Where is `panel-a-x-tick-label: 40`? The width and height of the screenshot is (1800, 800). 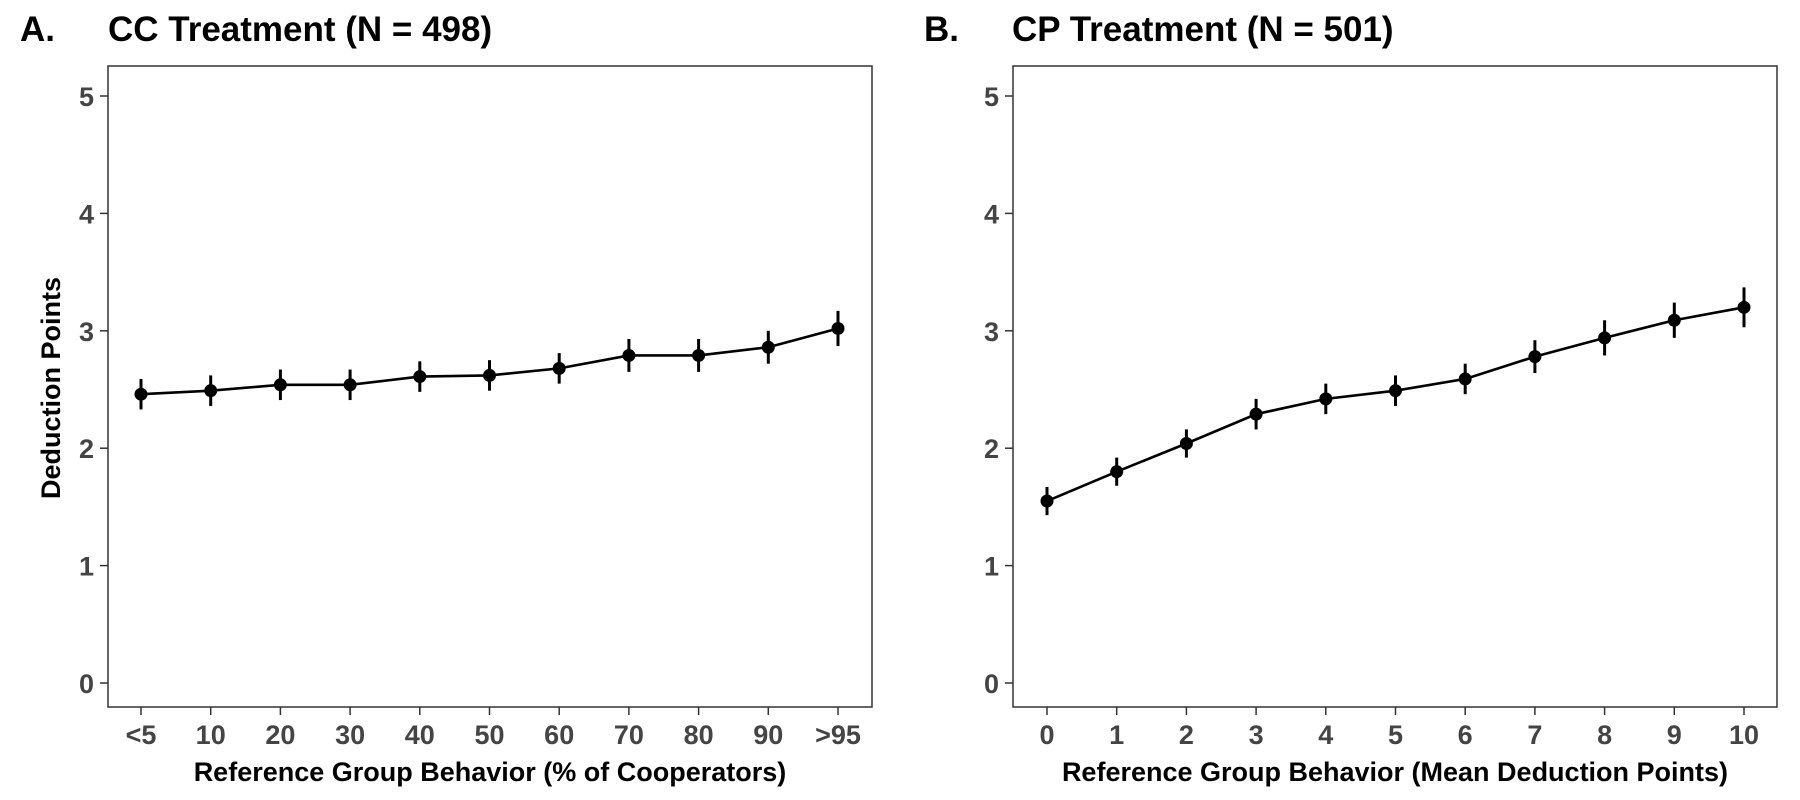 panel-a-x-tick-label: 40 is located at coordinates (420, 735).